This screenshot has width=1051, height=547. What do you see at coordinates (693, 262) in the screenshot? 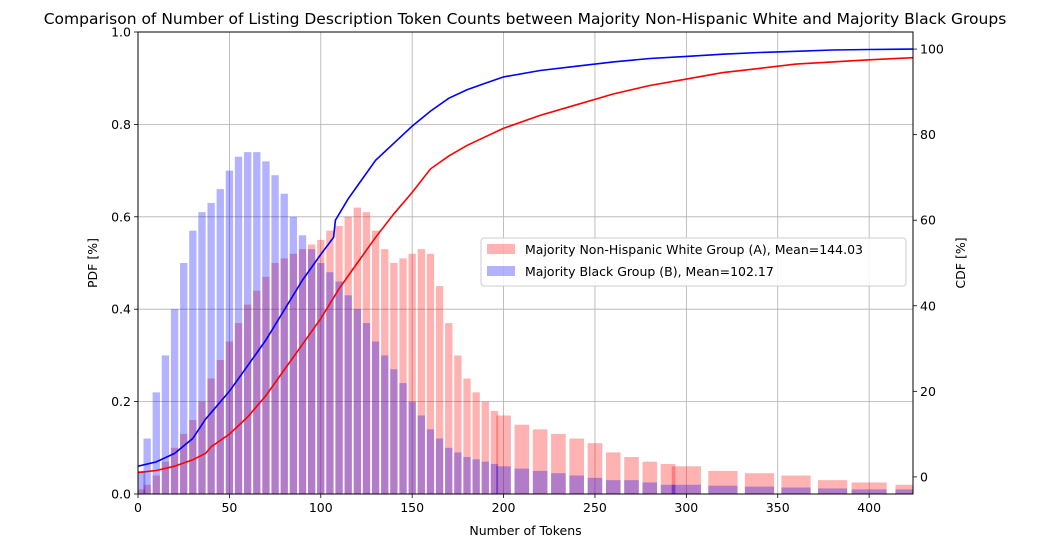
I see `legend-box` at bounding box center [693, 262].